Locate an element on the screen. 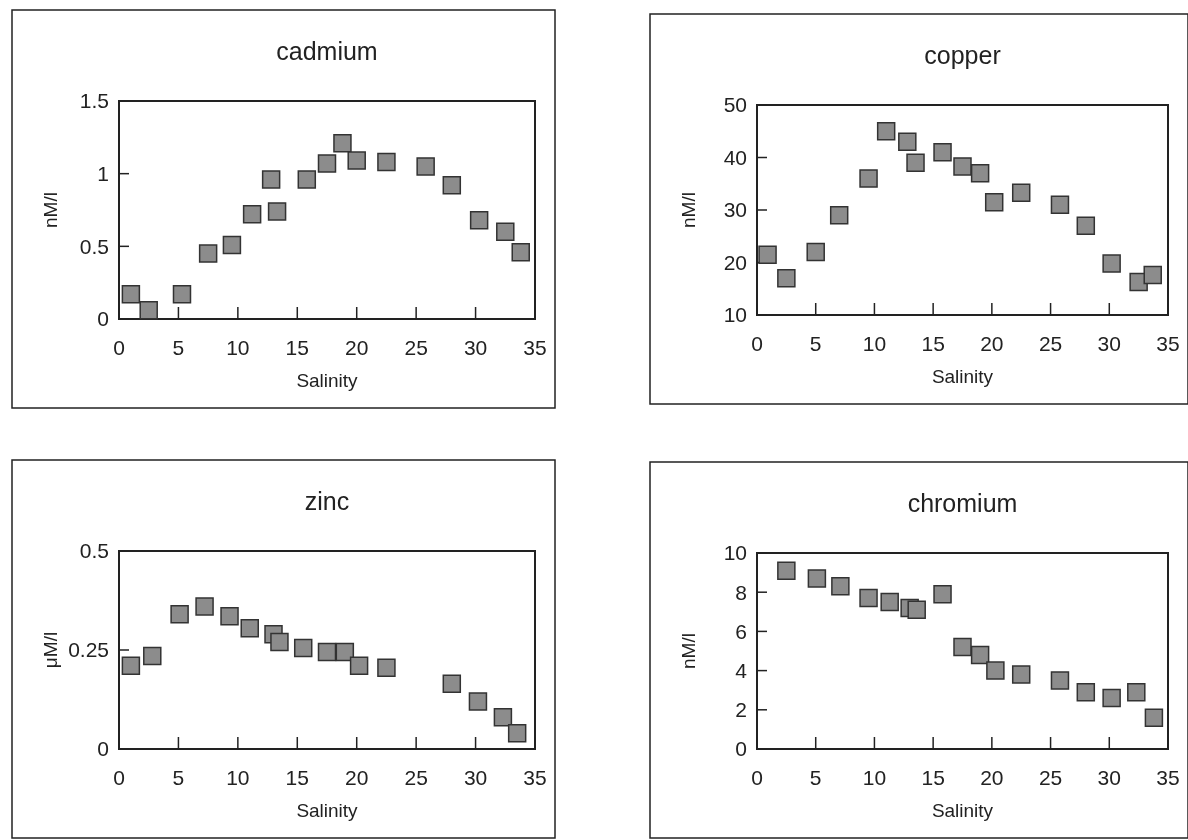 This screenshot has width=1188, height=840. y-tick-label: 1 is located at coordinates (103, 174).